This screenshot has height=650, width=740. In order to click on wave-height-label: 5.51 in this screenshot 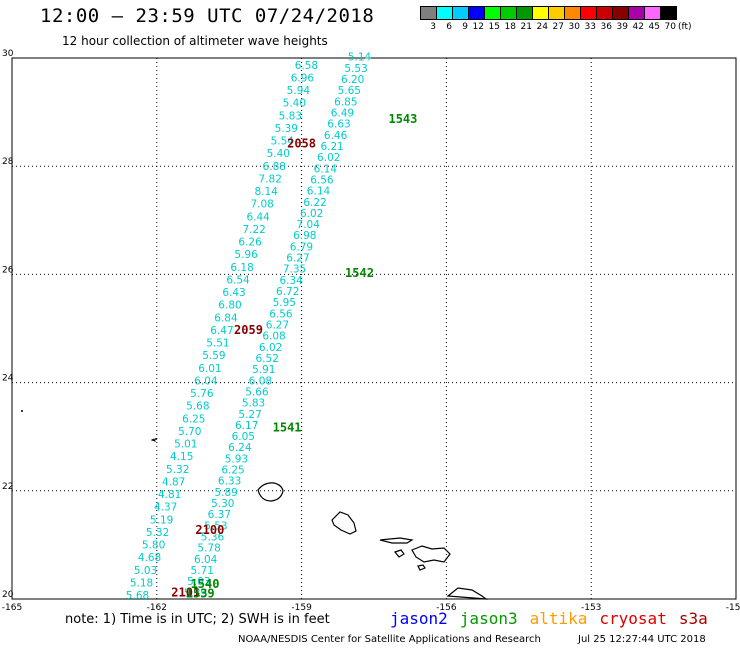, I will do `click(217, 344)`.